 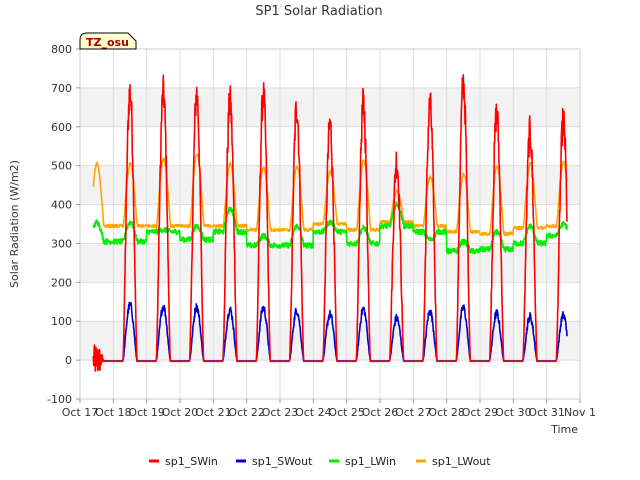 I want to click on timezone-annotation: TZ_osu, so click(x=108, y=41).